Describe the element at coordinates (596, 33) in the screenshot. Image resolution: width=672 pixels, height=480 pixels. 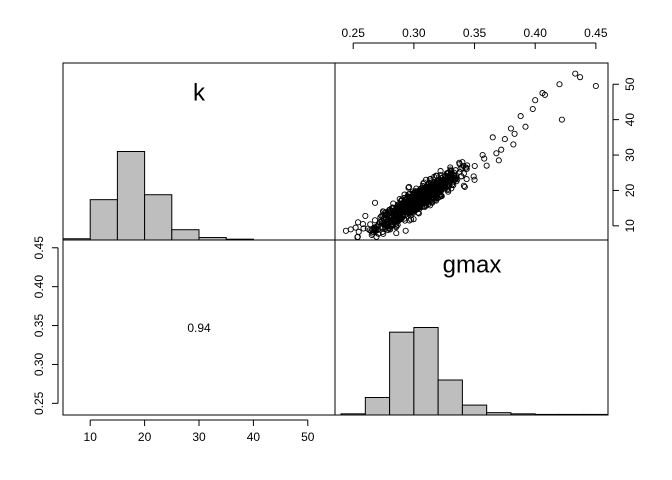
I see `top-axis-tick-label: 0.45` at that location.